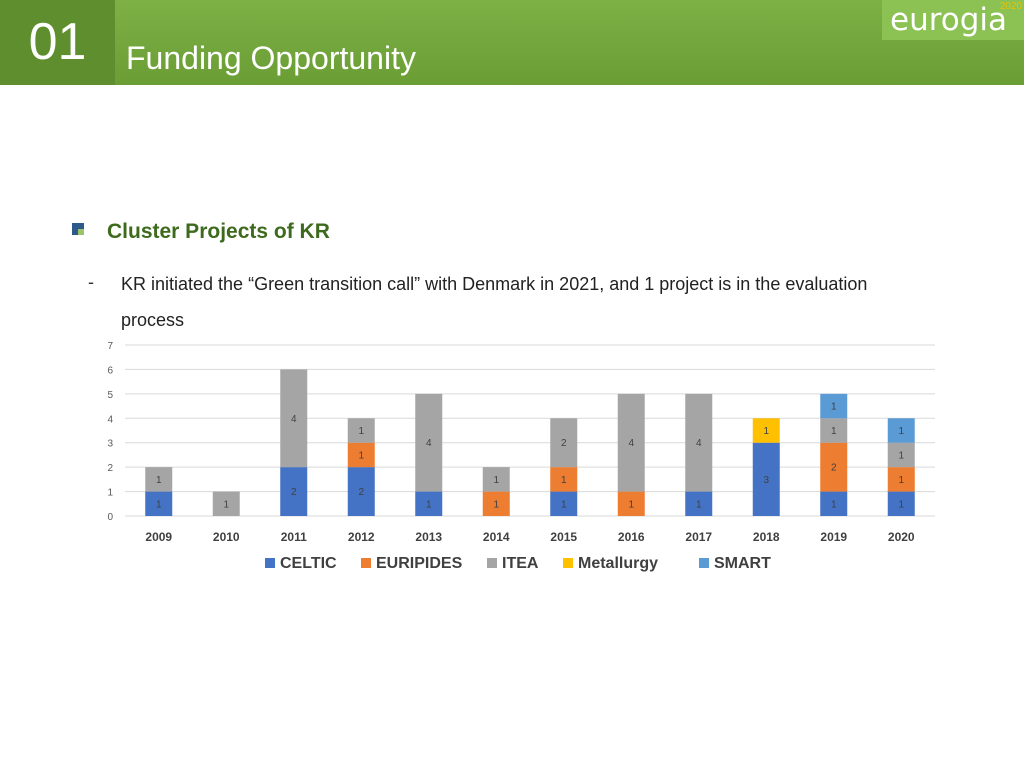 The image size is (1024, 768). I want to click on section-title: Cluster Projects of KR, so click(218, 231).